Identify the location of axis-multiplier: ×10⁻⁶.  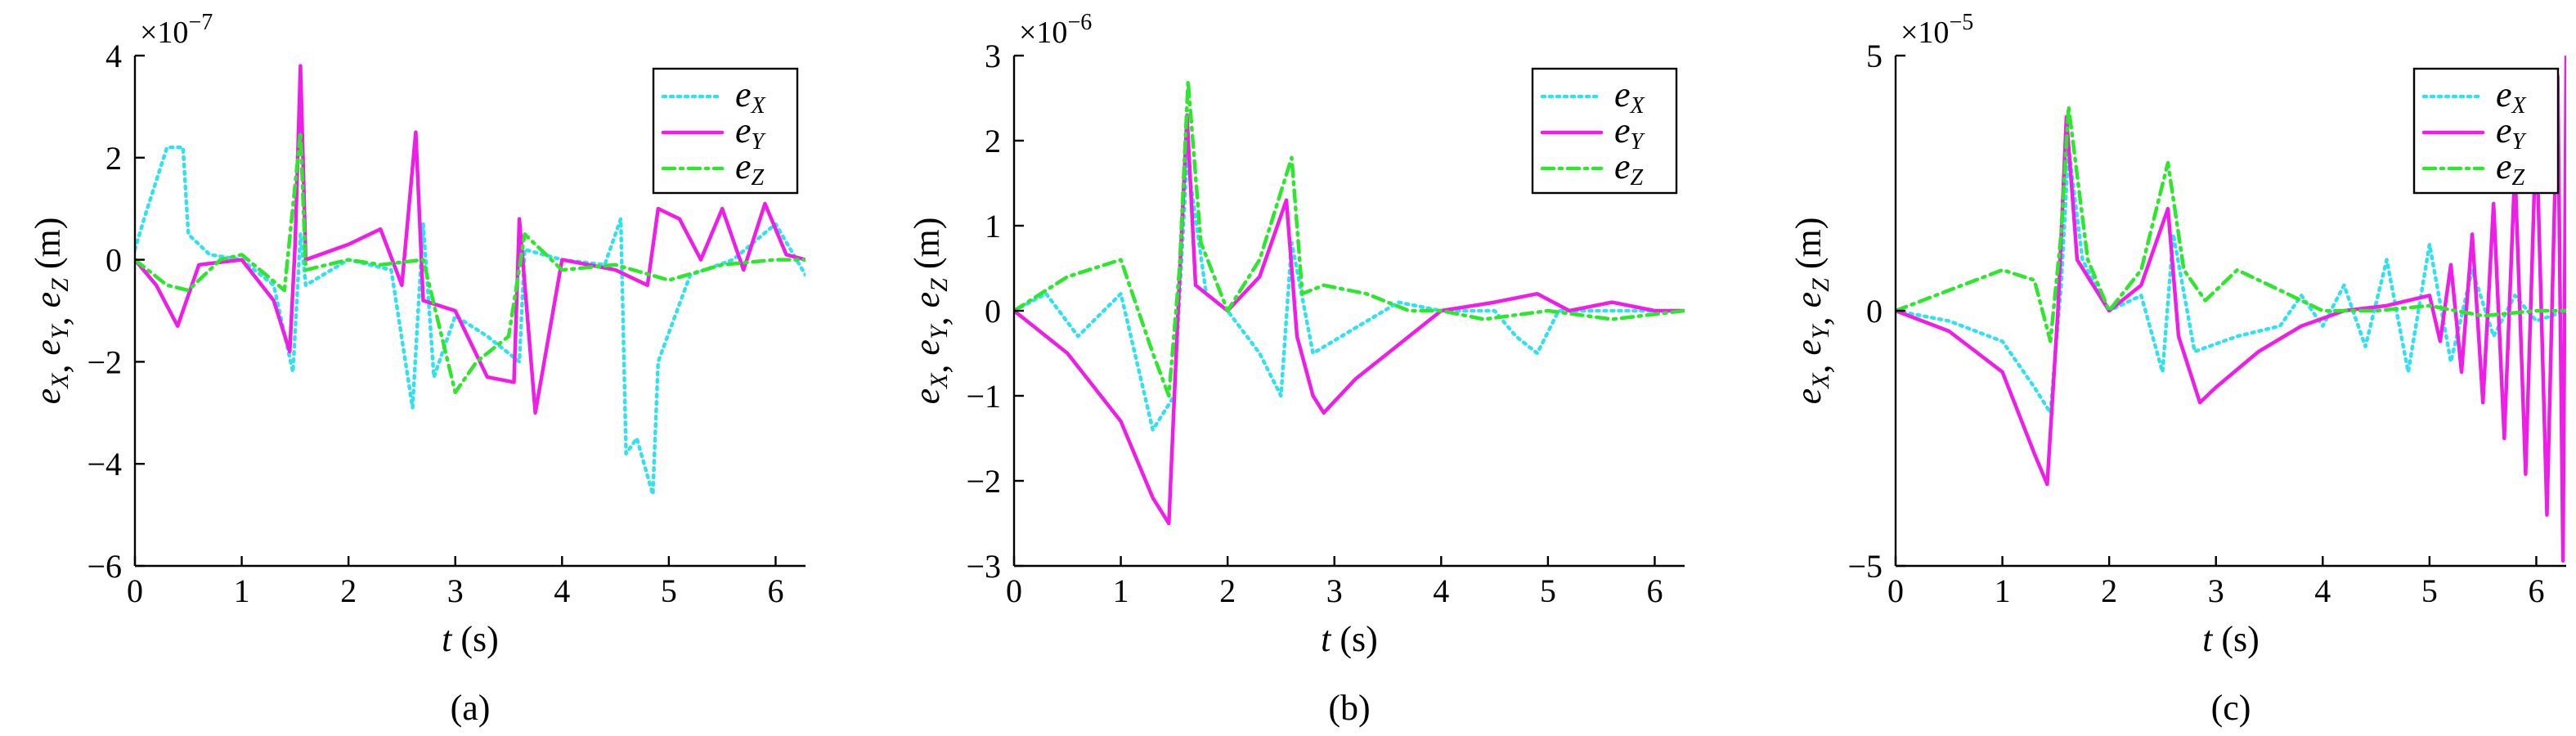
(1055, 30).